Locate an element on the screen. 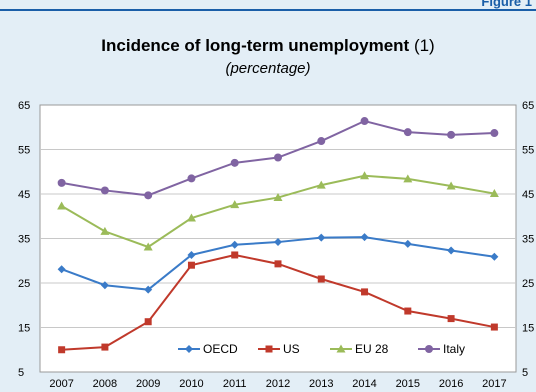 Image resolution: width=536 pixels, height=392 pixels. legend-label-italy: Italy is located at coordinates (454, 349).